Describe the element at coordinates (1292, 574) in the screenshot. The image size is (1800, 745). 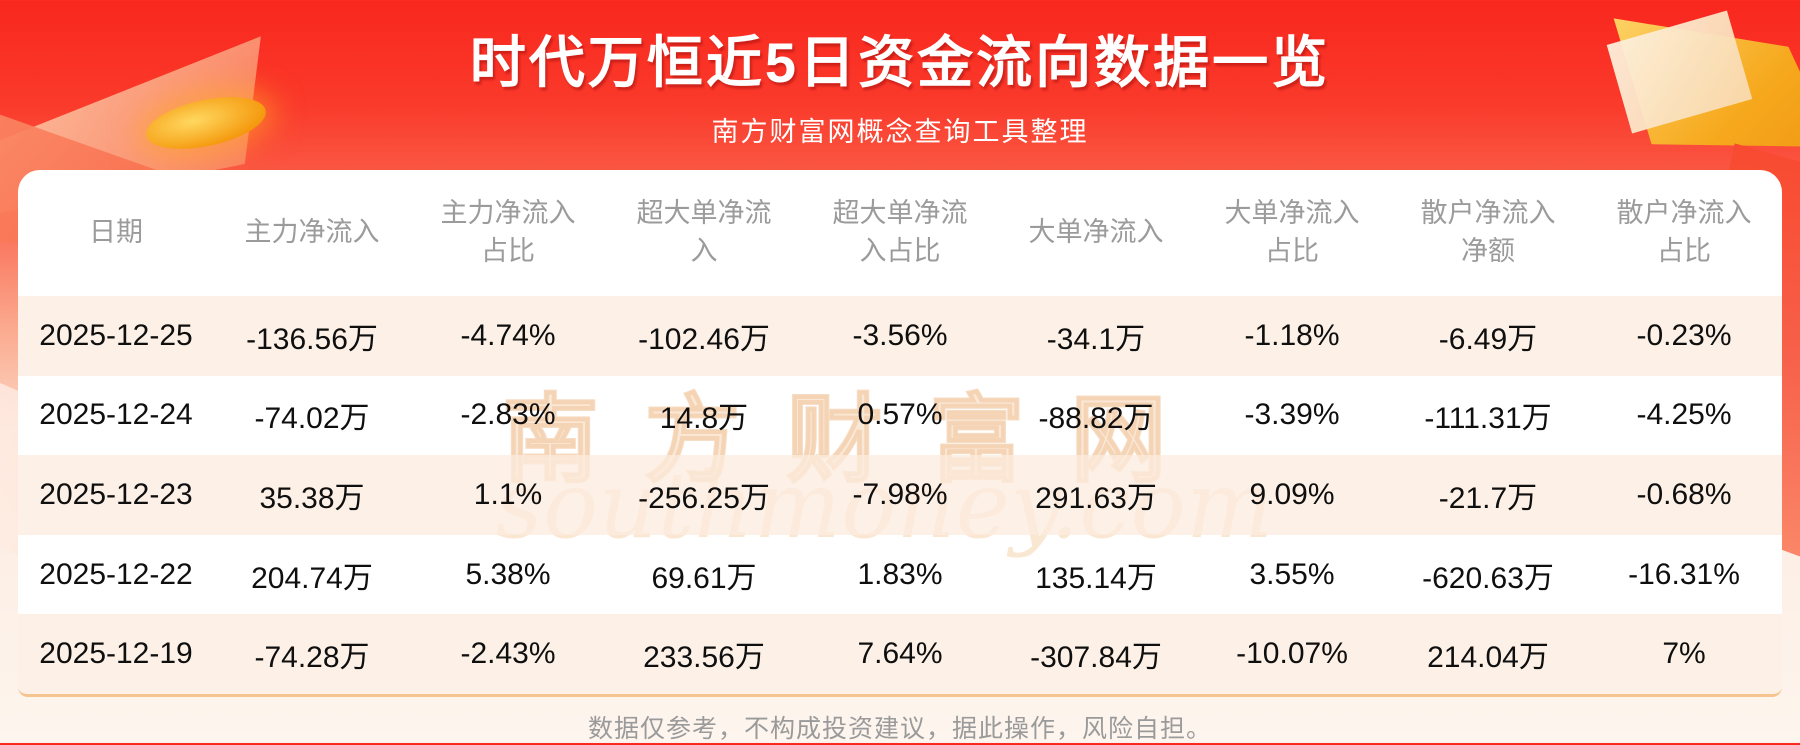
I see `table-cell: 3.55%` at that location.